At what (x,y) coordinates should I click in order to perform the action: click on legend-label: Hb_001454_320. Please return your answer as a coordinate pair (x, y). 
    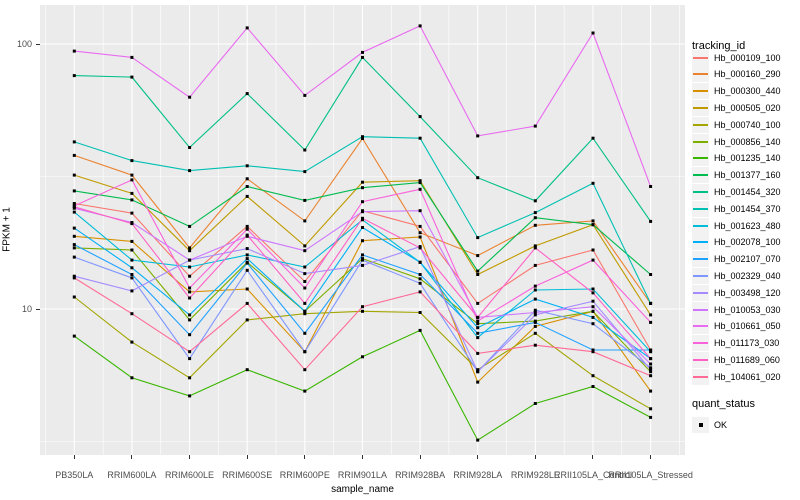
    Looking at the image, I should click on (747, 191).